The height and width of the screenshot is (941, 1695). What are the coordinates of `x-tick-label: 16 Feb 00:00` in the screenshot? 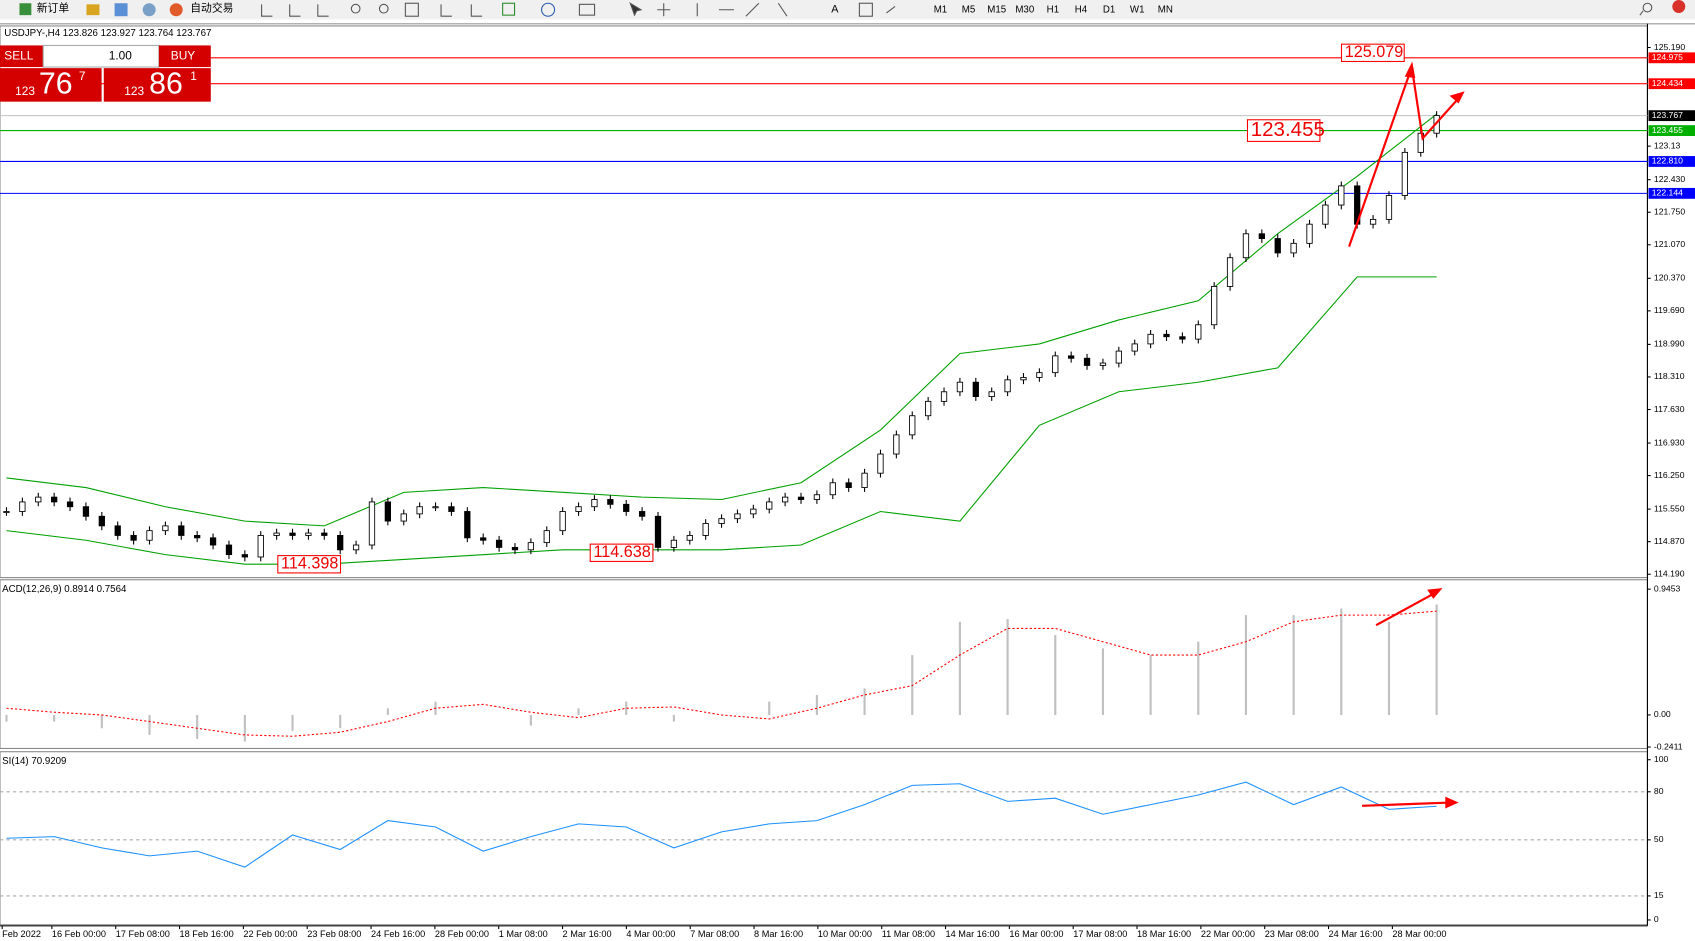 It's located at (79, 934).